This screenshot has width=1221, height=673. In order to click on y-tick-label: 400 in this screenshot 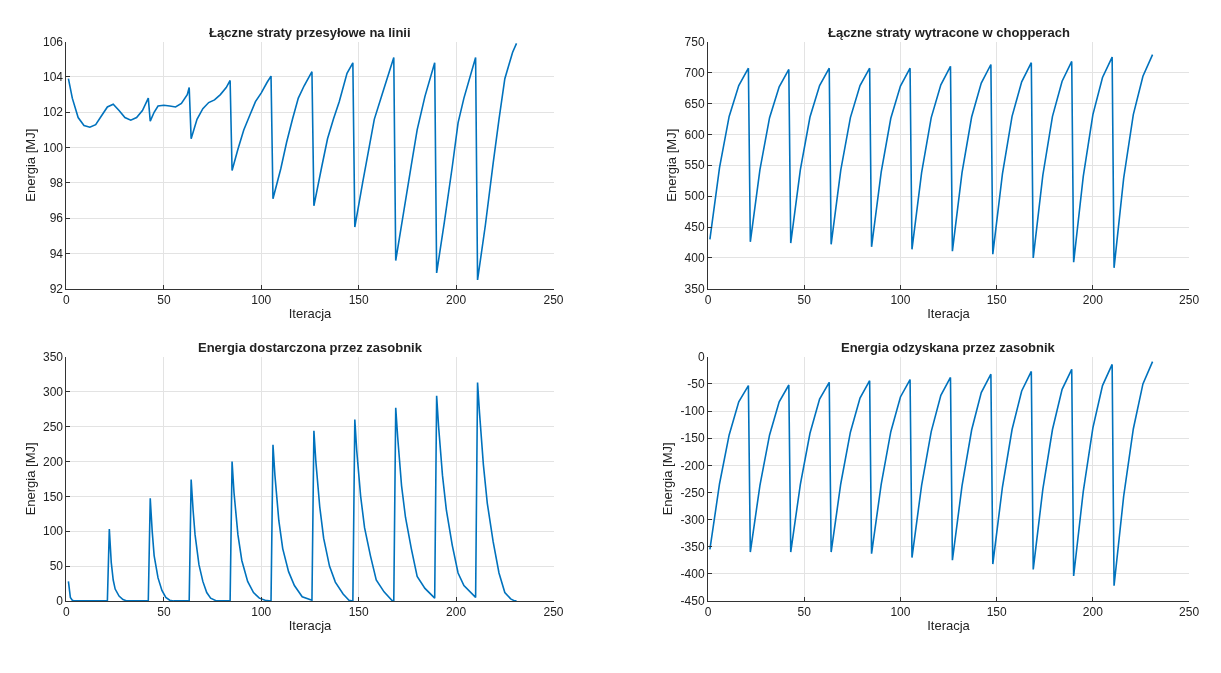, I will do `click(694, 258)`.